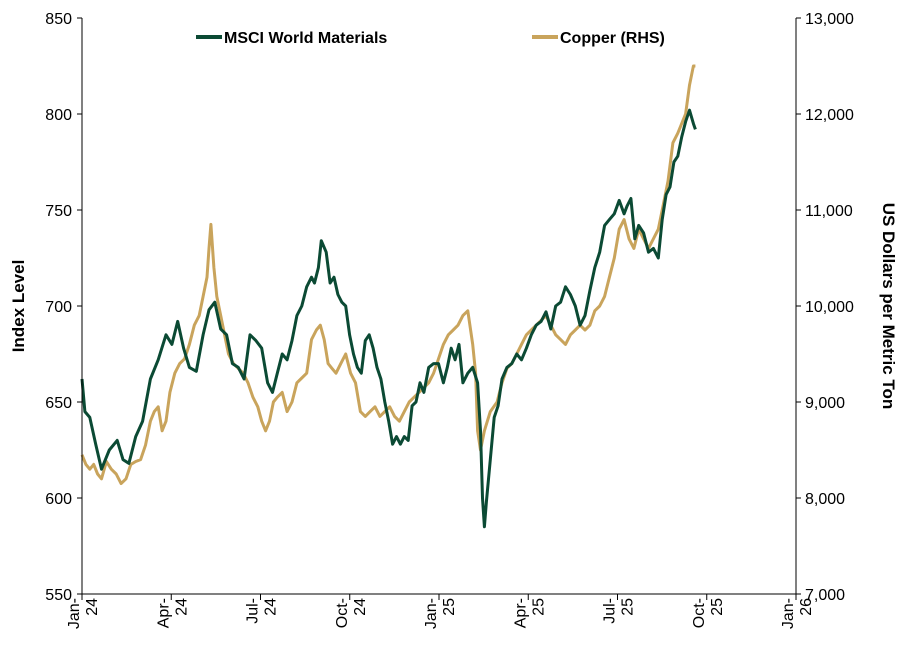 The width and height of the screenshot is (900, 654). What do you see at coordinates (825, 403) in the screenshot?
I see `right-tick-label: 9,000` at bounding box center [825, 403].